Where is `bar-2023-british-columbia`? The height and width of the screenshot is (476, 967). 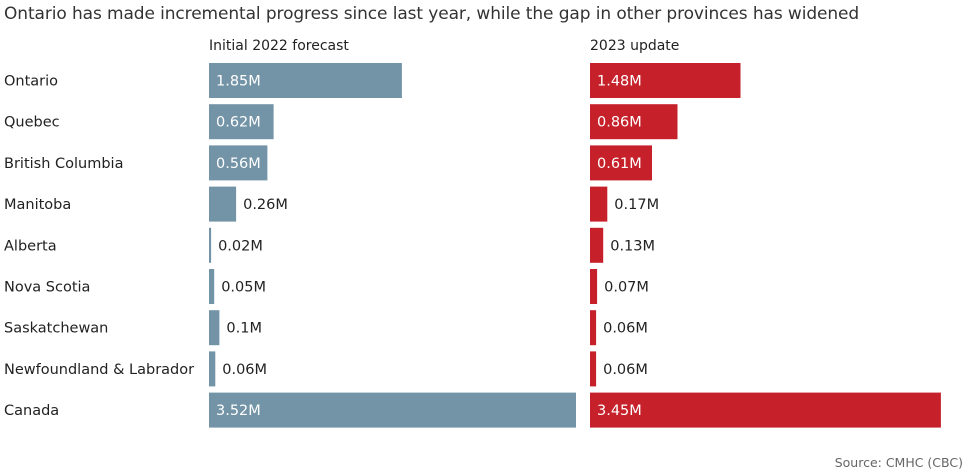
bar-2023-british-columbia is located at coordinates (621, 163).